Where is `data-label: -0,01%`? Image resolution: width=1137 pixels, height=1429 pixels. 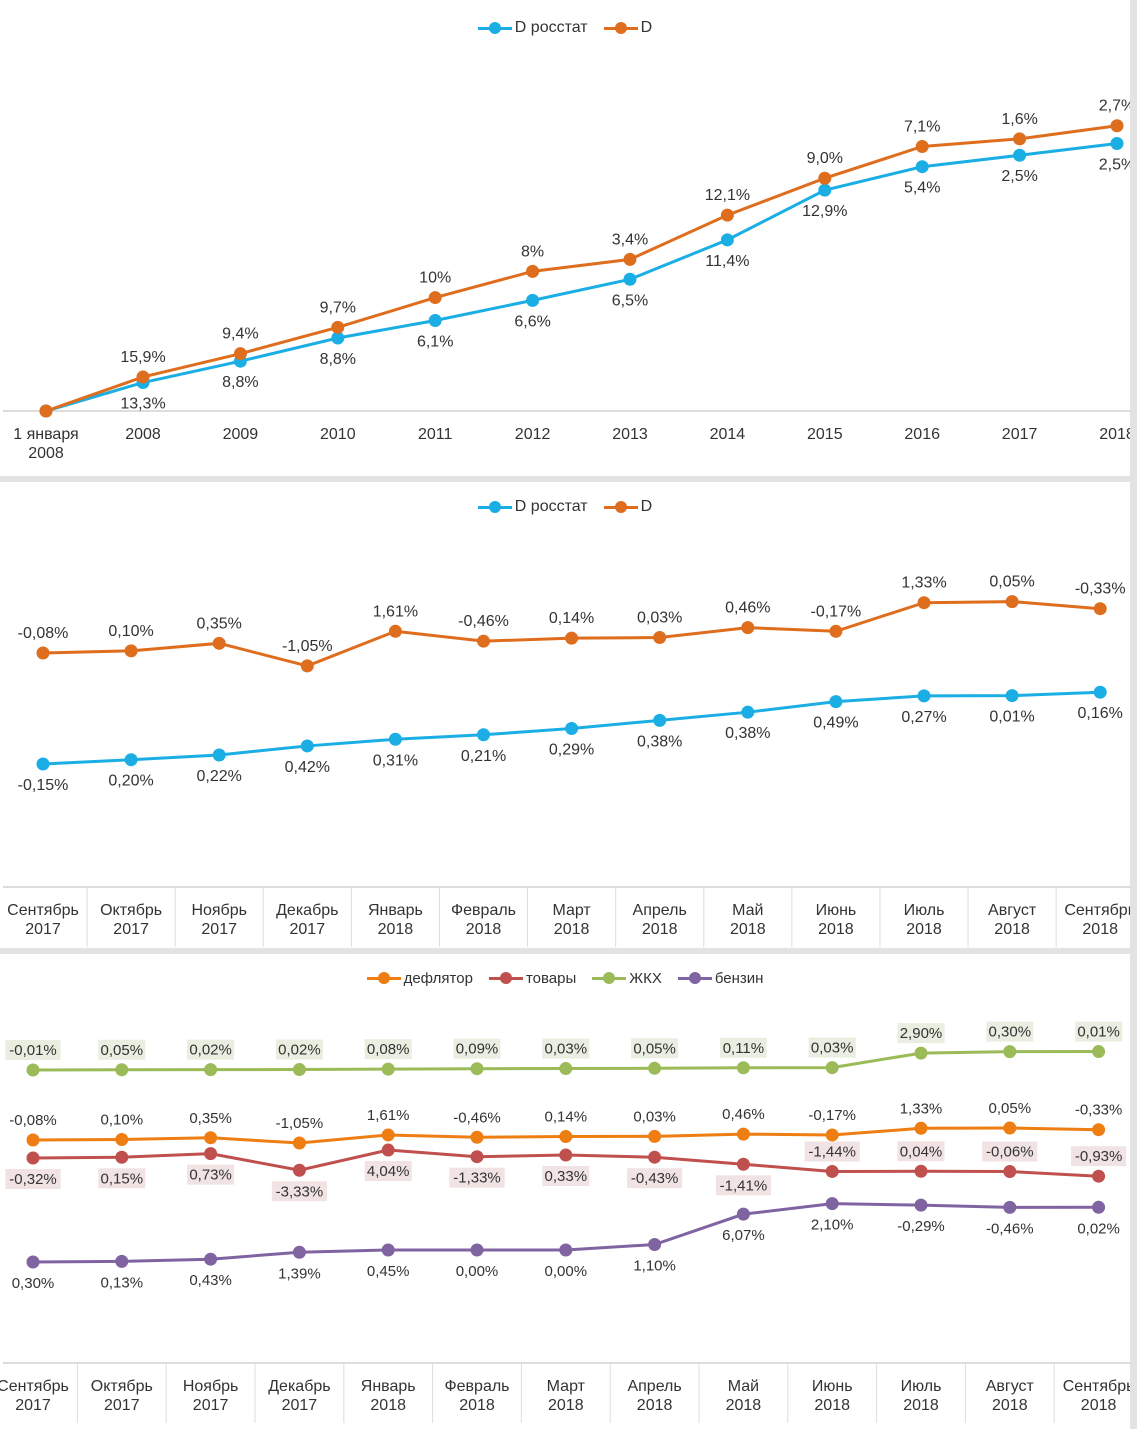
data-label: -0,01% is located at coordinates (33, 1050).